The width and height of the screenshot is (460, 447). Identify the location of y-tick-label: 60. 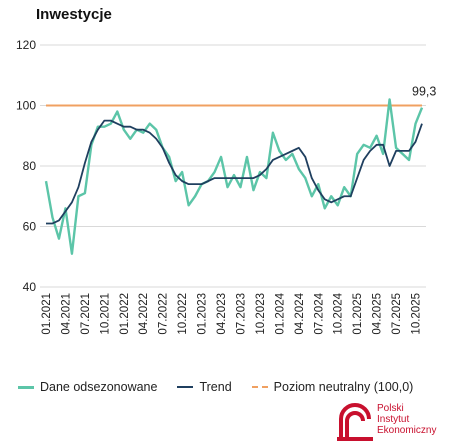
(30, 227).